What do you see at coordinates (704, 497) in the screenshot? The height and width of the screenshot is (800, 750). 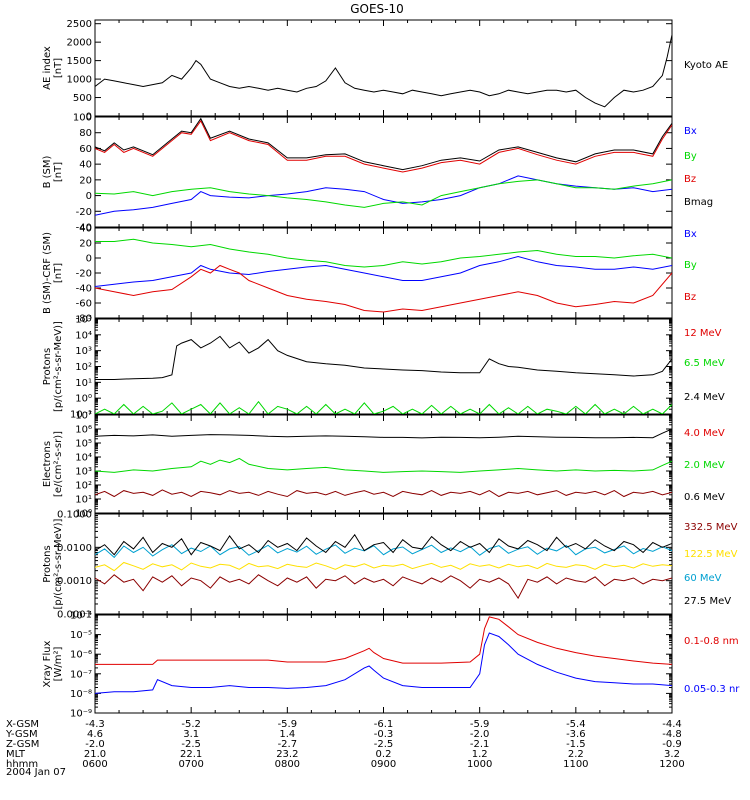 I see `legend-entry: 0.6 MeV` at bounding box center [704, 497].